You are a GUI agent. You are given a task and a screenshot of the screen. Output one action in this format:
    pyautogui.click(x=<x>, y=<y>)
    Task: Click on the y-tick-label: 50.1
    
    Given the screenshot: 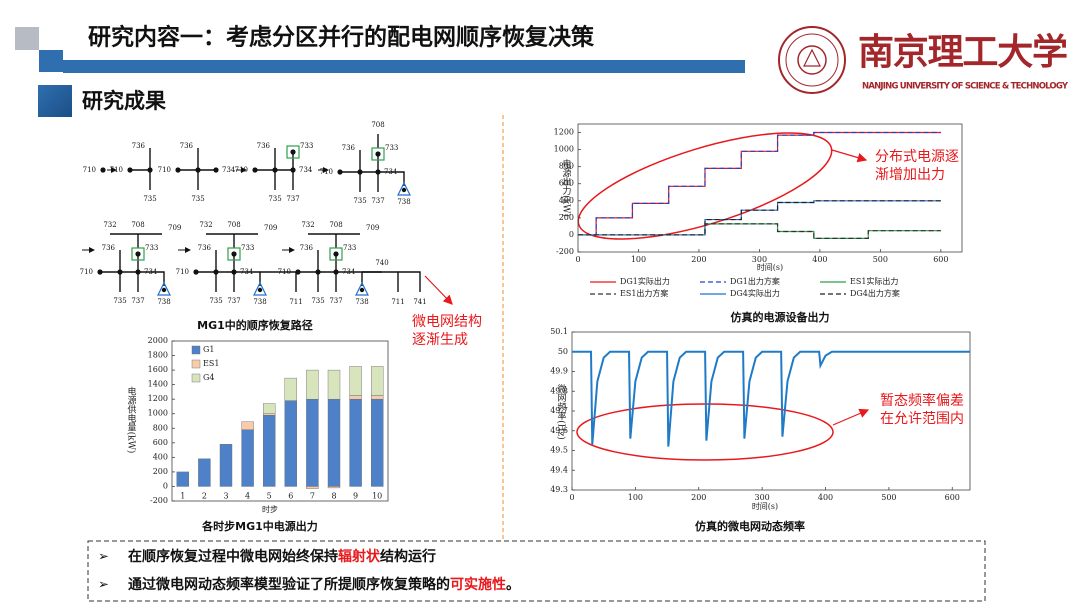 What is the action you would take?
    pyautogui.click(x=559, y=331)
    